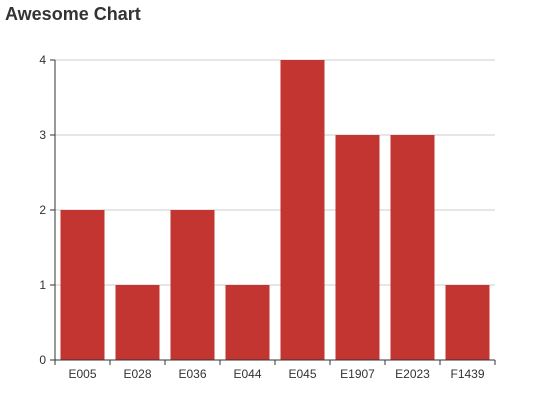  I want to click on x-tick-label: E005, so click(82, 374).